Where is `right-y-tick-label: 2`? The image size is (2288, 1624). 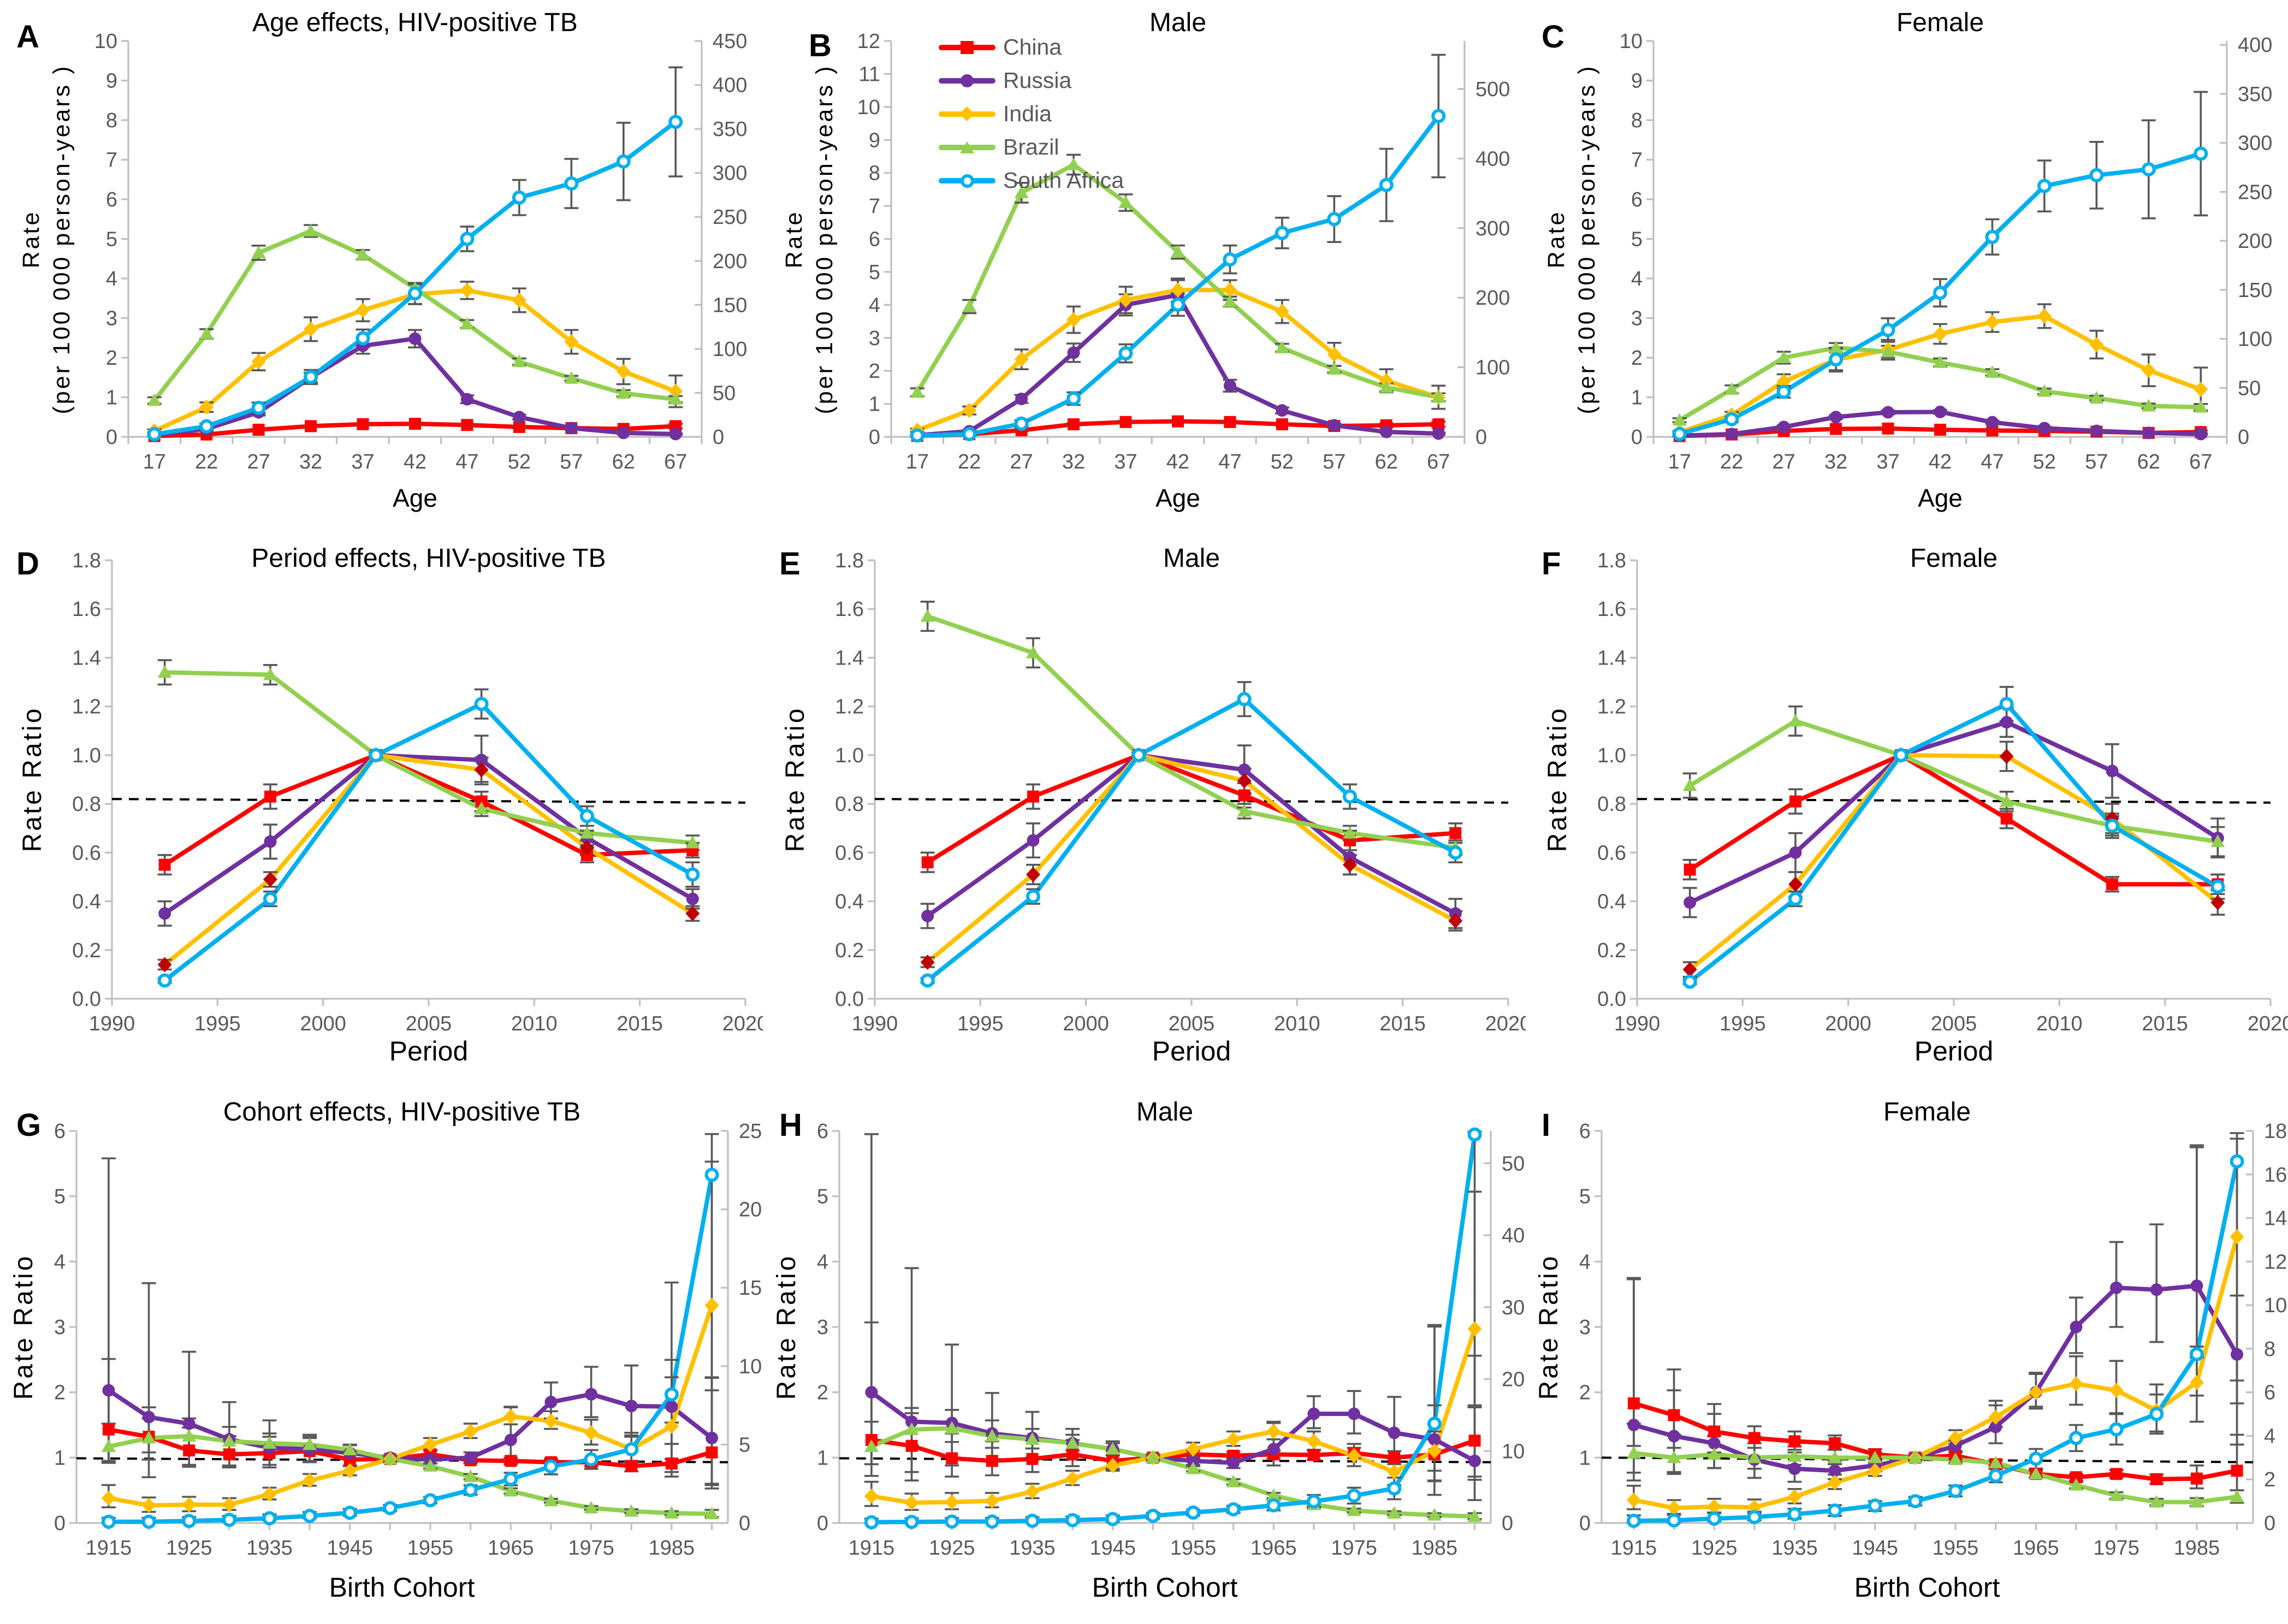 right-y-tick-label: 2 is located at coordinates (2270, 1479).